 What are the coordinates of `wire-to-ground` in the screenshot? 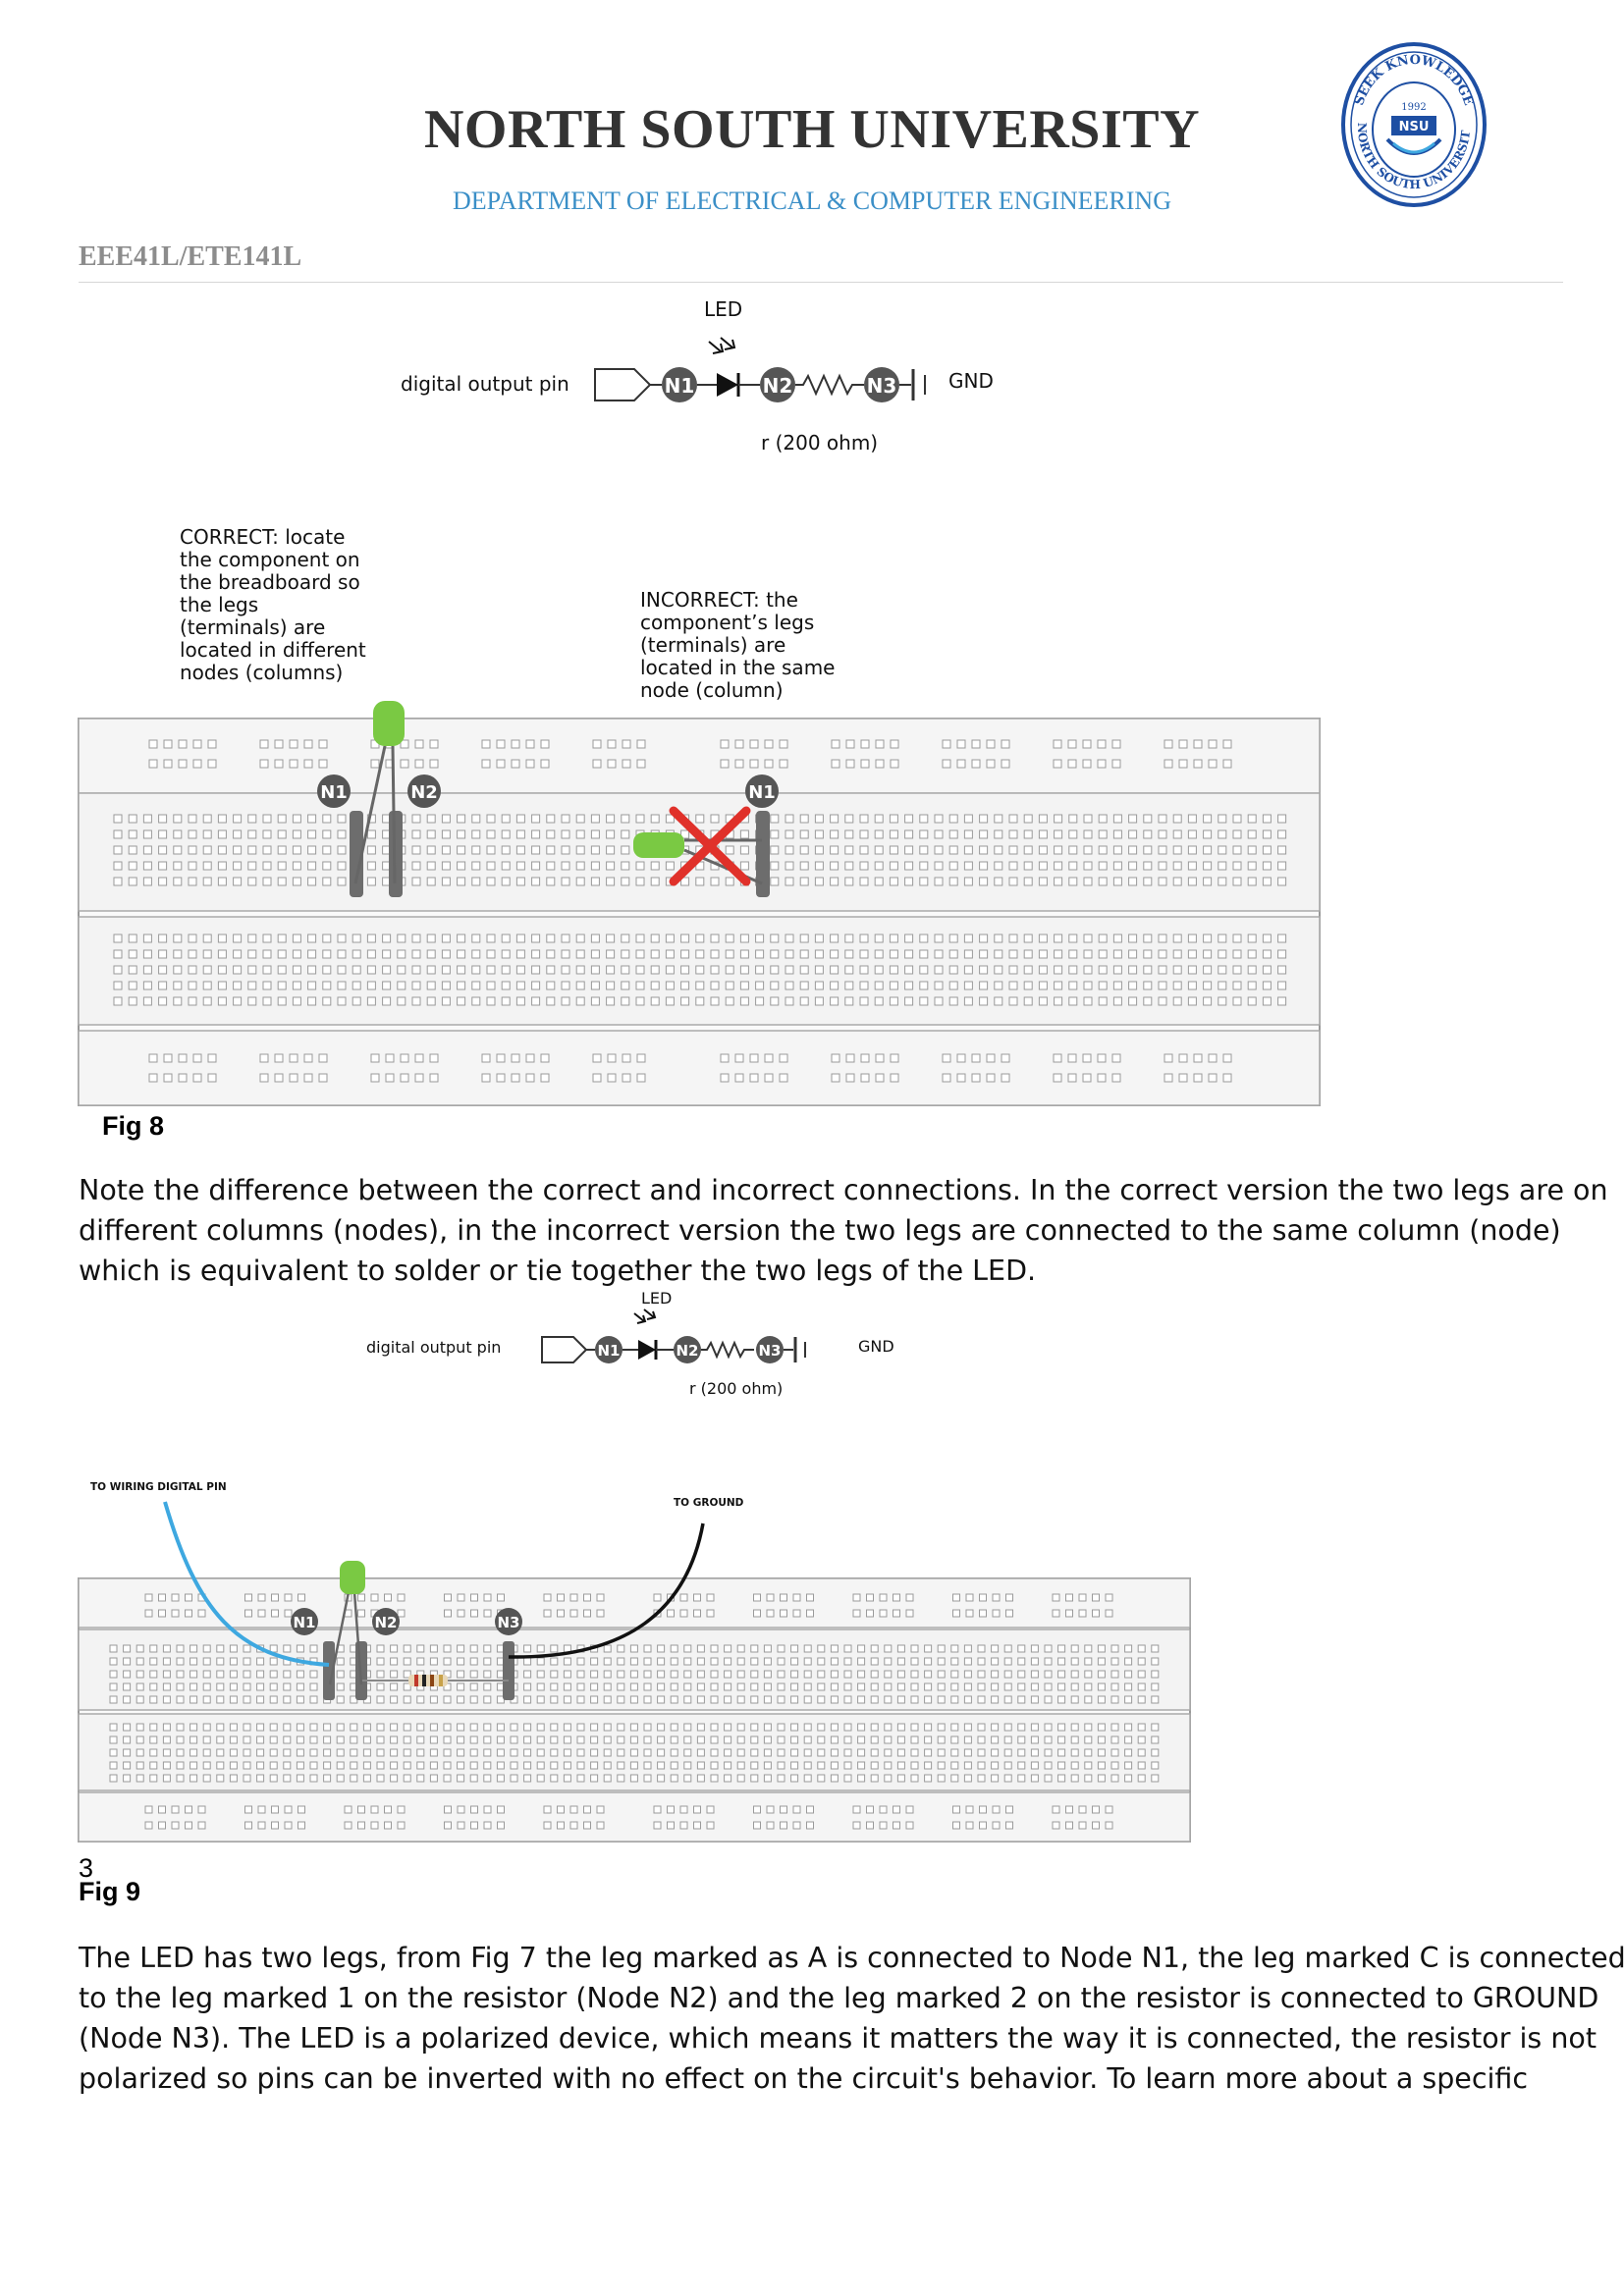 It's located at (606, 1591).